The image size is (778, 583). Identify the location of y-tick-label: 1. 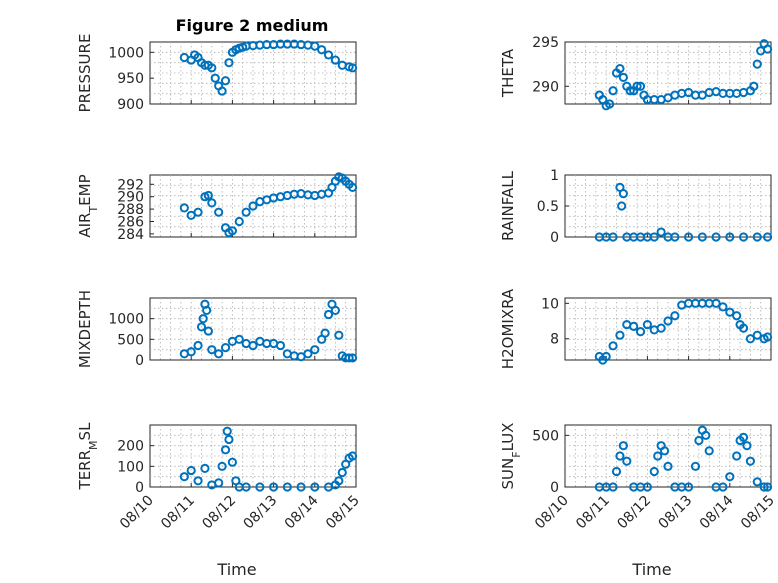
(554, 176).